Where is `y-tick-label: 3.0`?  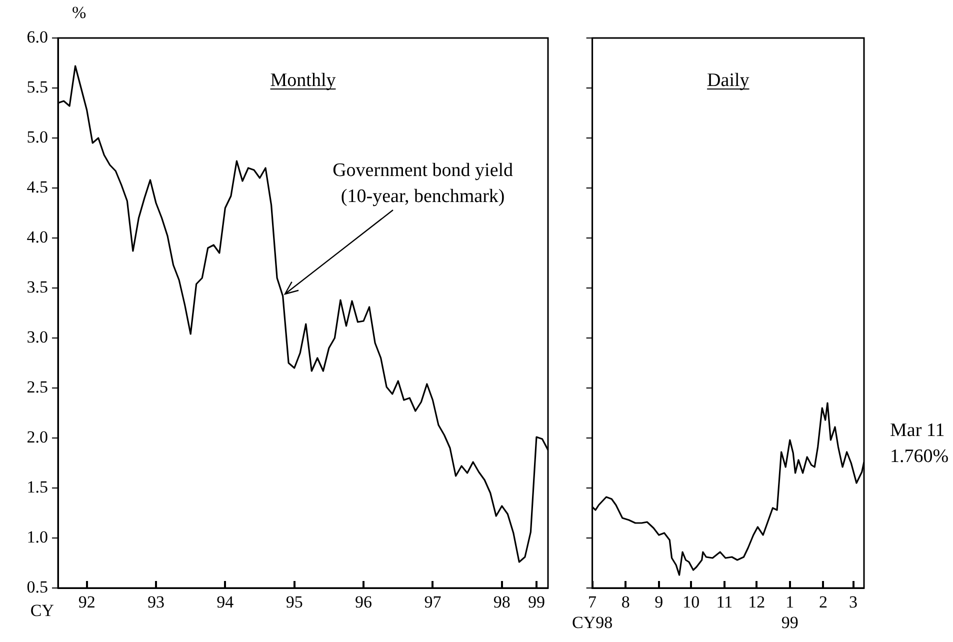
y-tick-label: 3.0 is located at coordinates (37, 336).